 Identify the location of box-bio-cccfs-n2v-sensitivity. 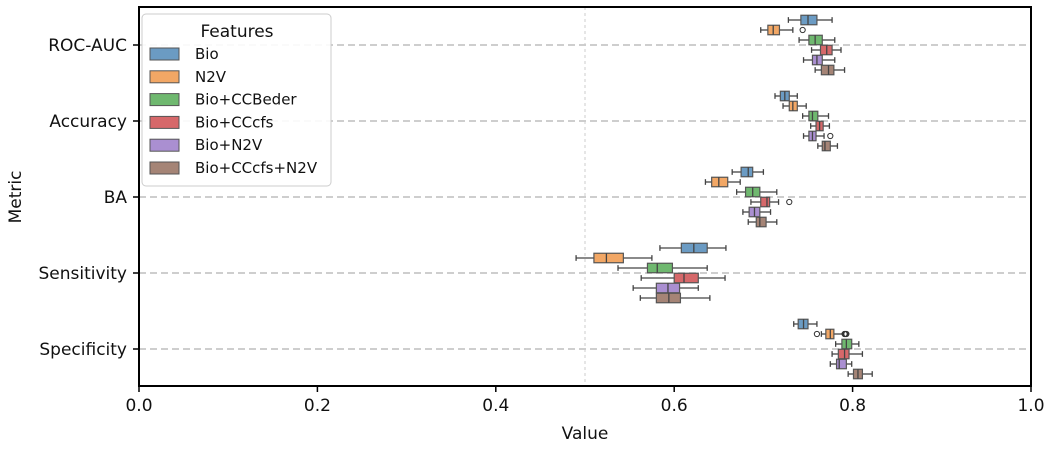
(675, 298).